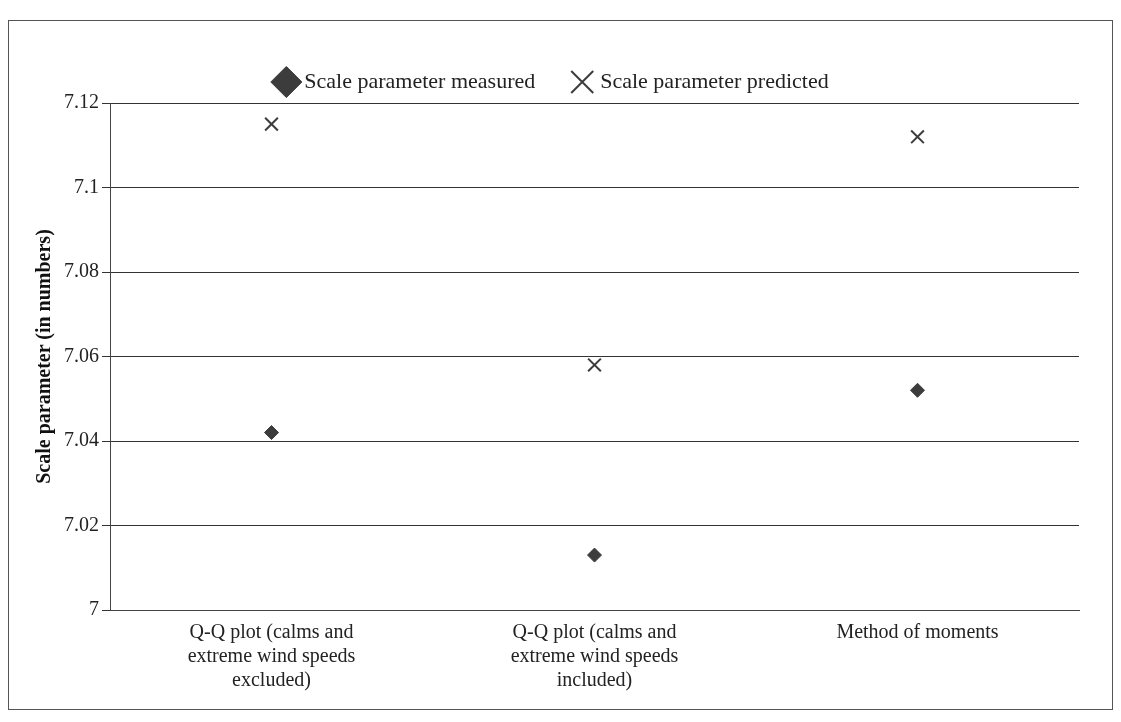  I want to click on y-tick-label: 7.04, so click(81, 439).